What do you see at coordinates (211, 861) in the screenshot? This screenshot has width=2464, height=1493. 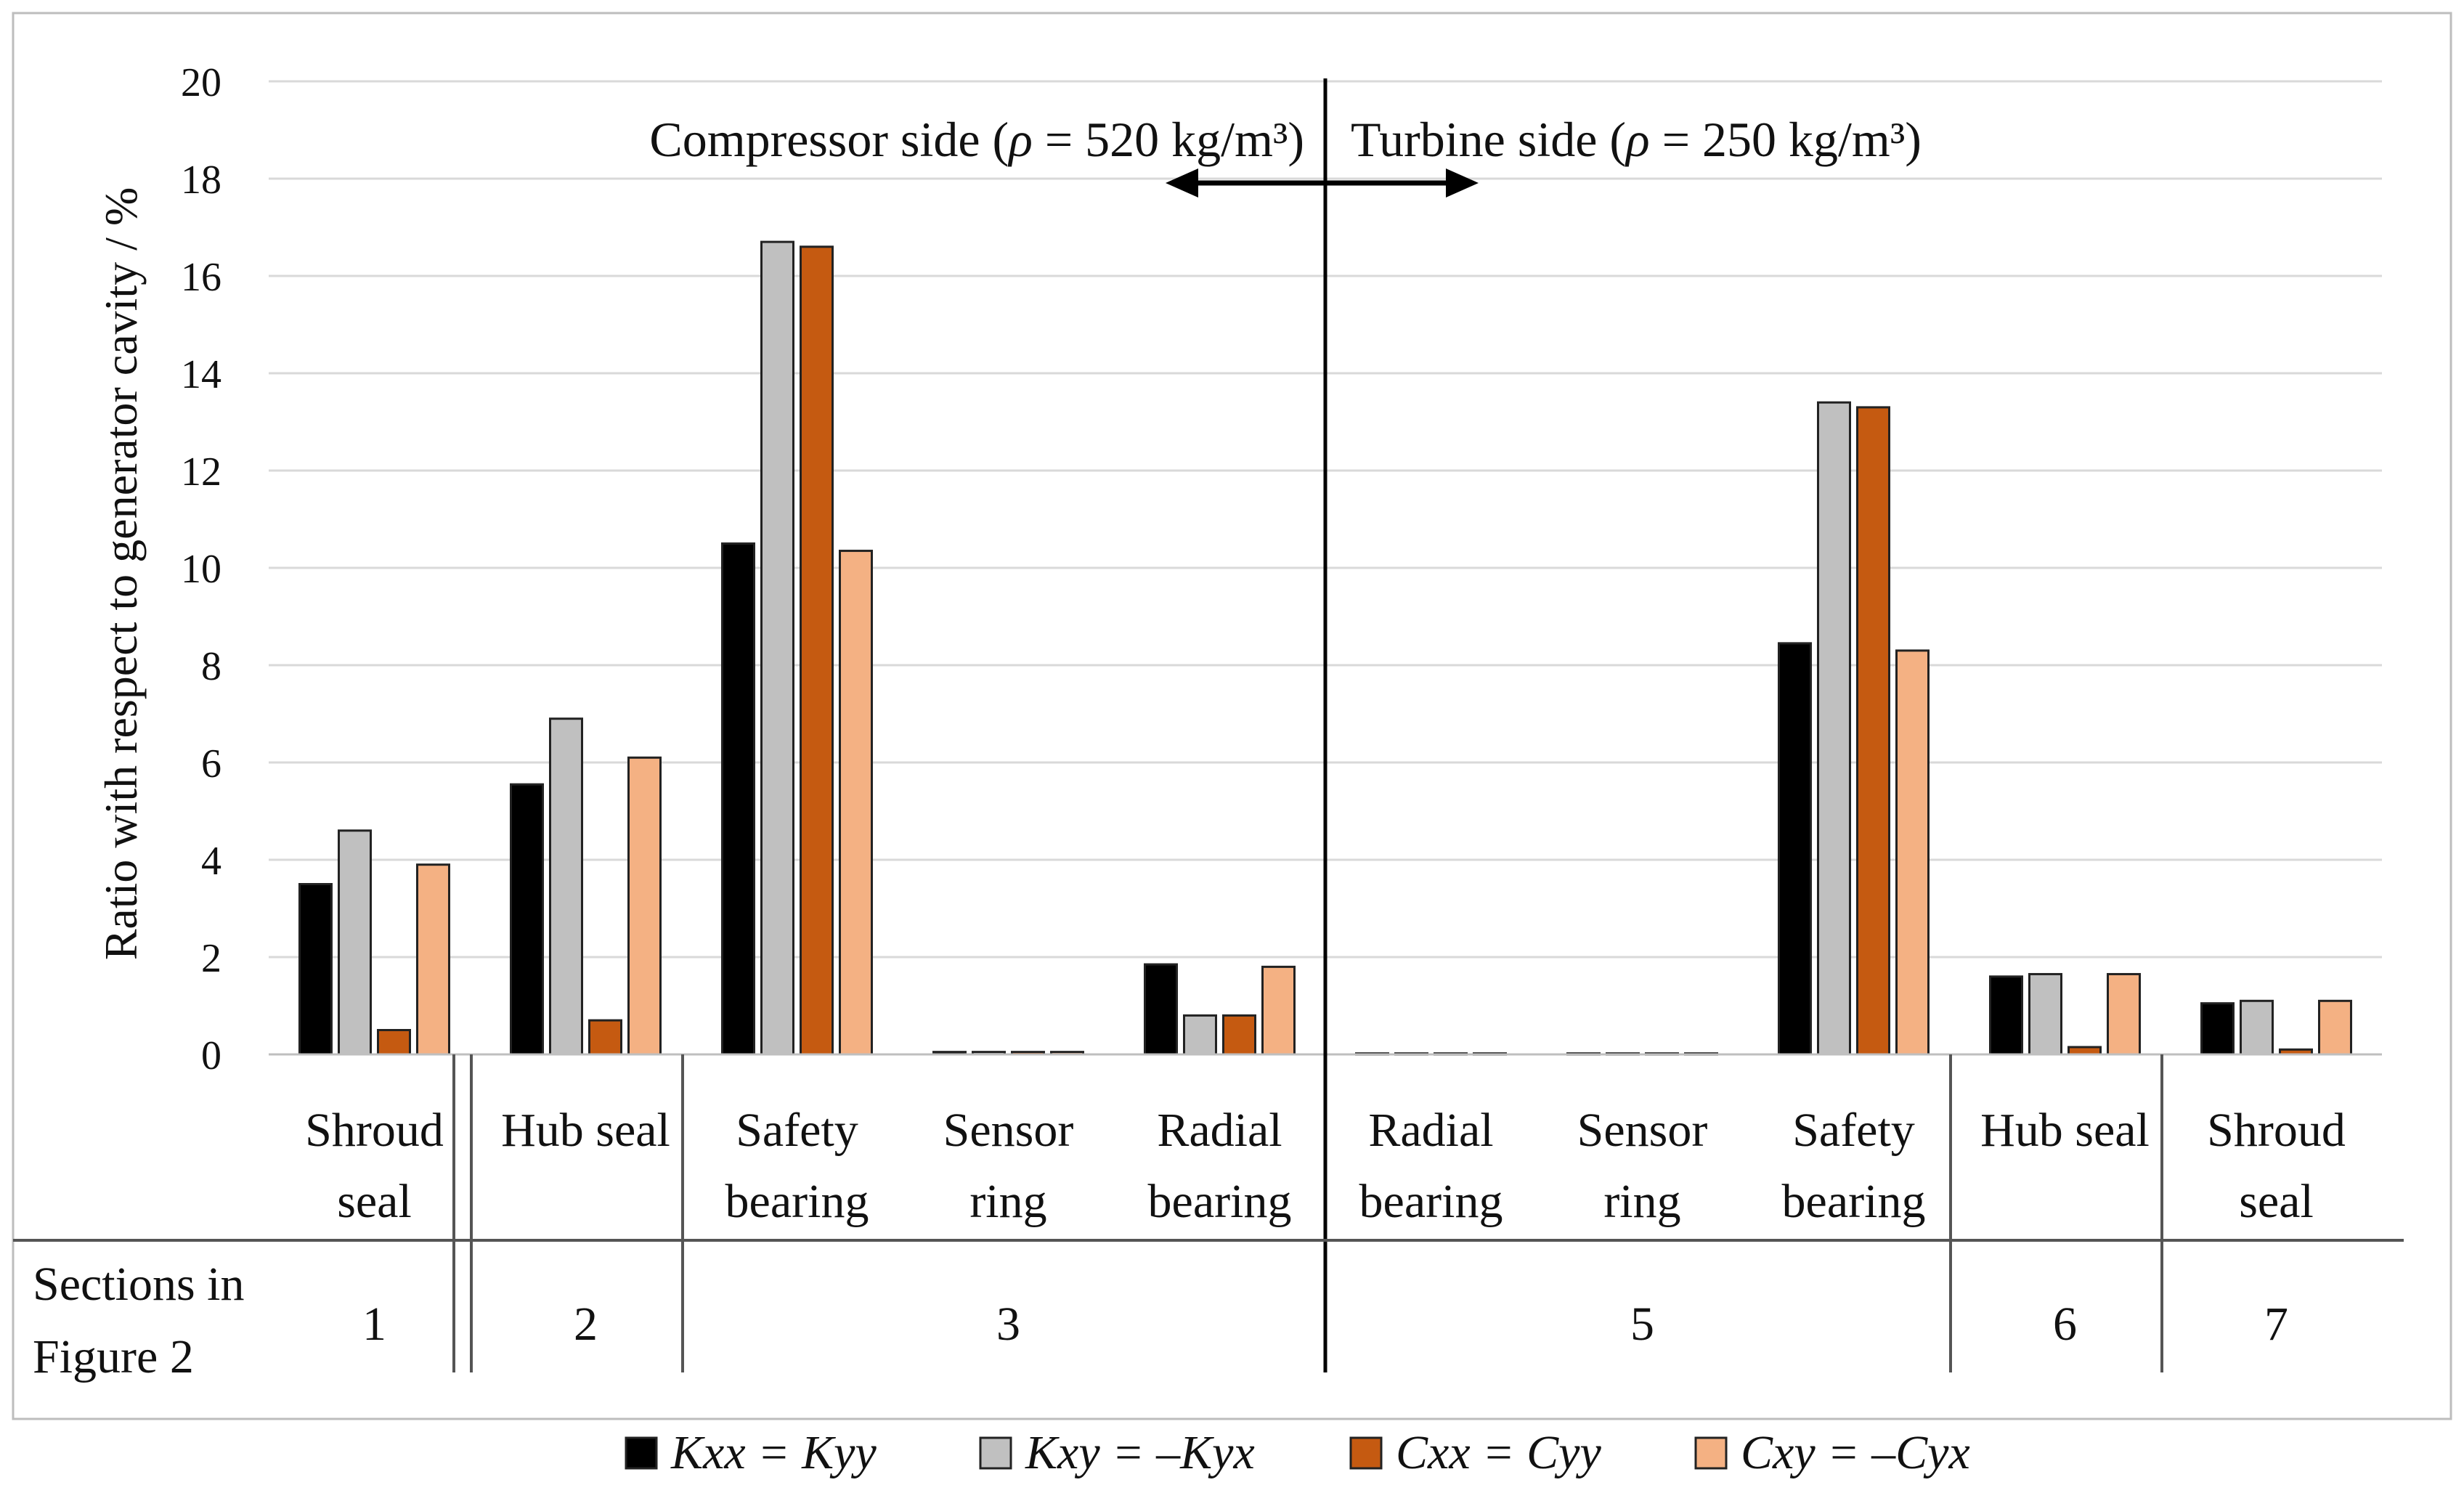 I see `y-tick-label: 4` at bounding box center [211, 861].